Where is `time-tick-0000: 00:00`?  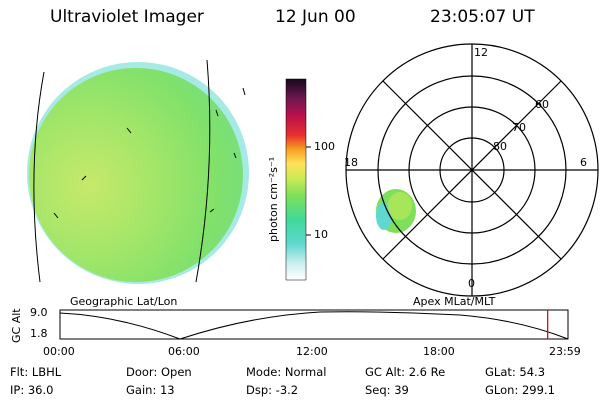
time-tick-0000: 00:00 is located at coordinates (59, 351).